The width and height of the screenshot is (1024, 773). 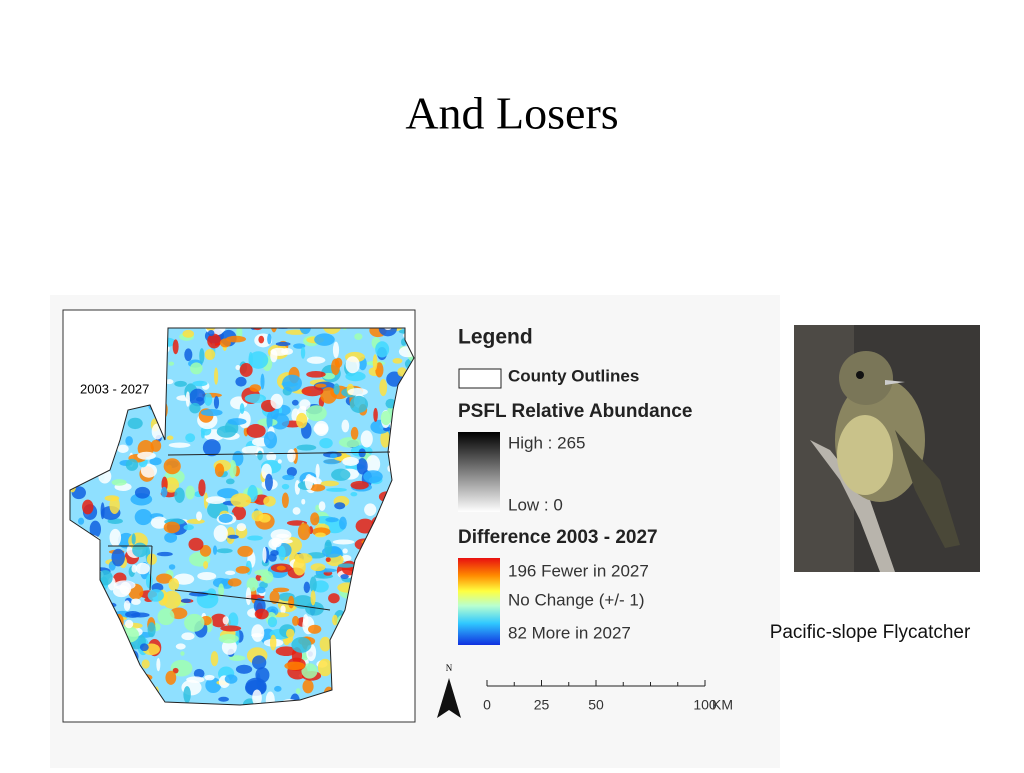 What do you see at coordinates (542, 705) in the screenshot?
I see `scale-tick-label: 25` at bounding box center [542, 705].